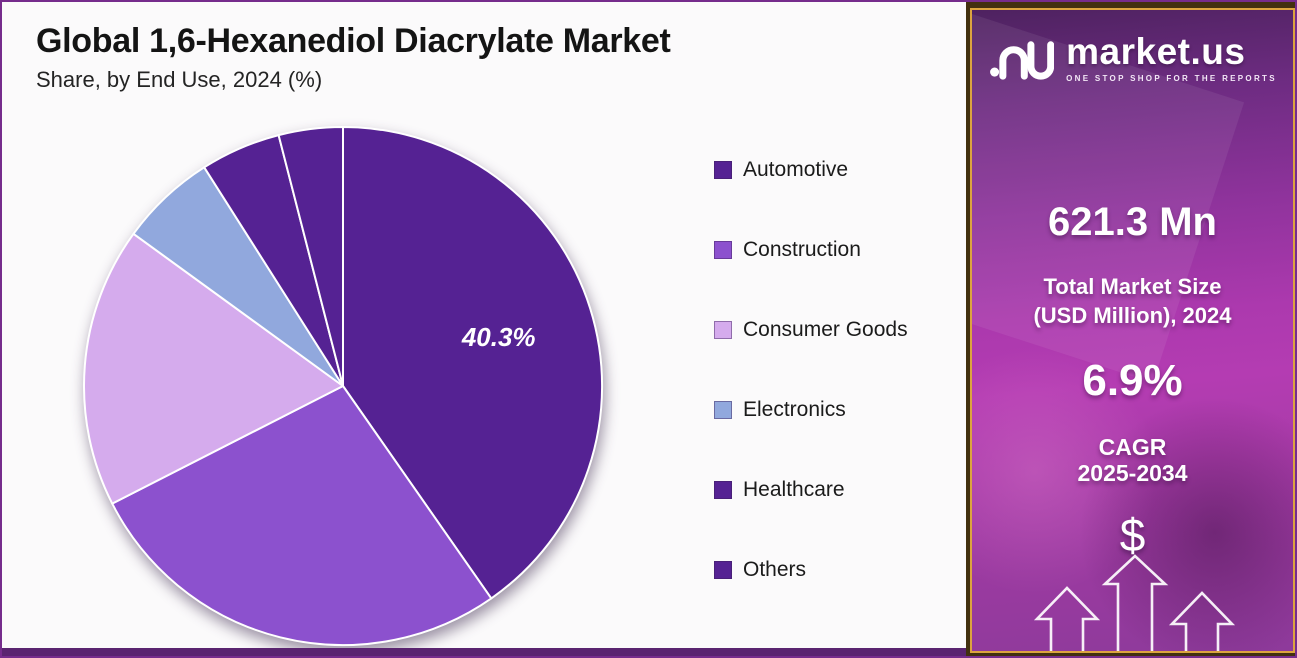 The height and width of the screenshot is (658, 1297). I want to click on legend-item-automotive: Automotive, so click(811, 170).